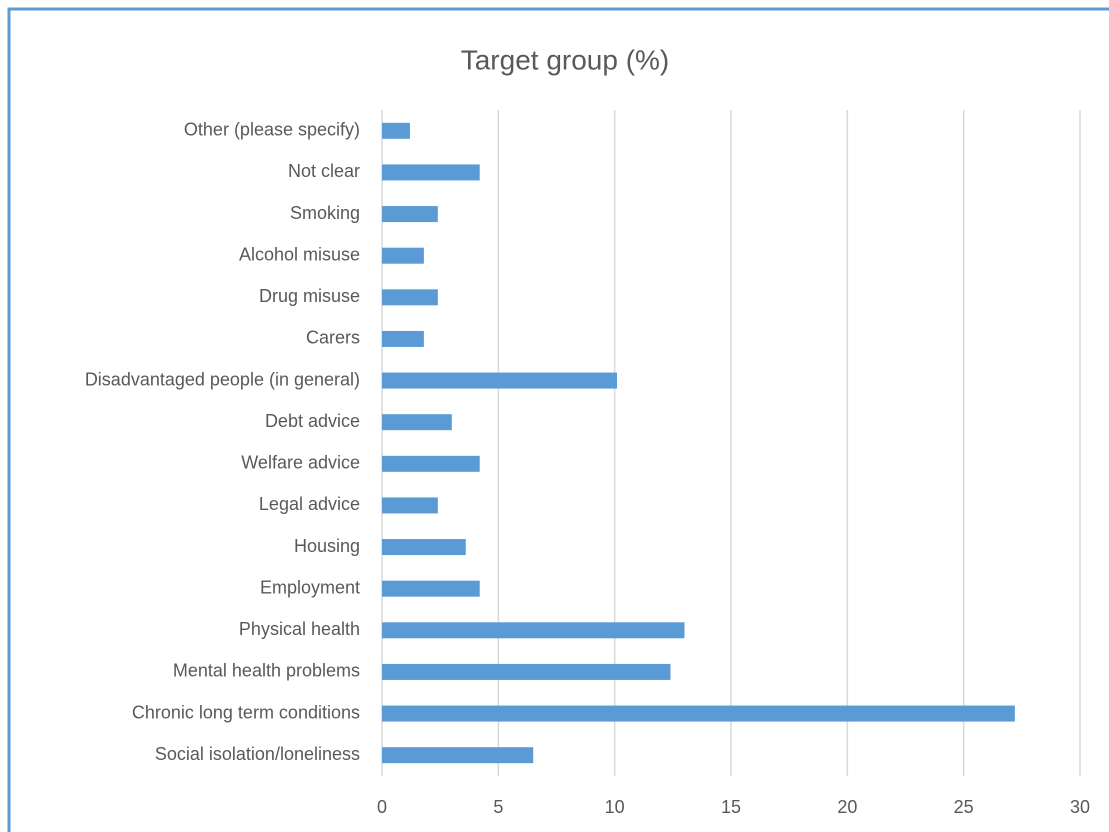 The image size is (1109, 832). Describe the element at coordinates (310, 587) in the screenshot. I see `y-tick-label: Employment` at that location.